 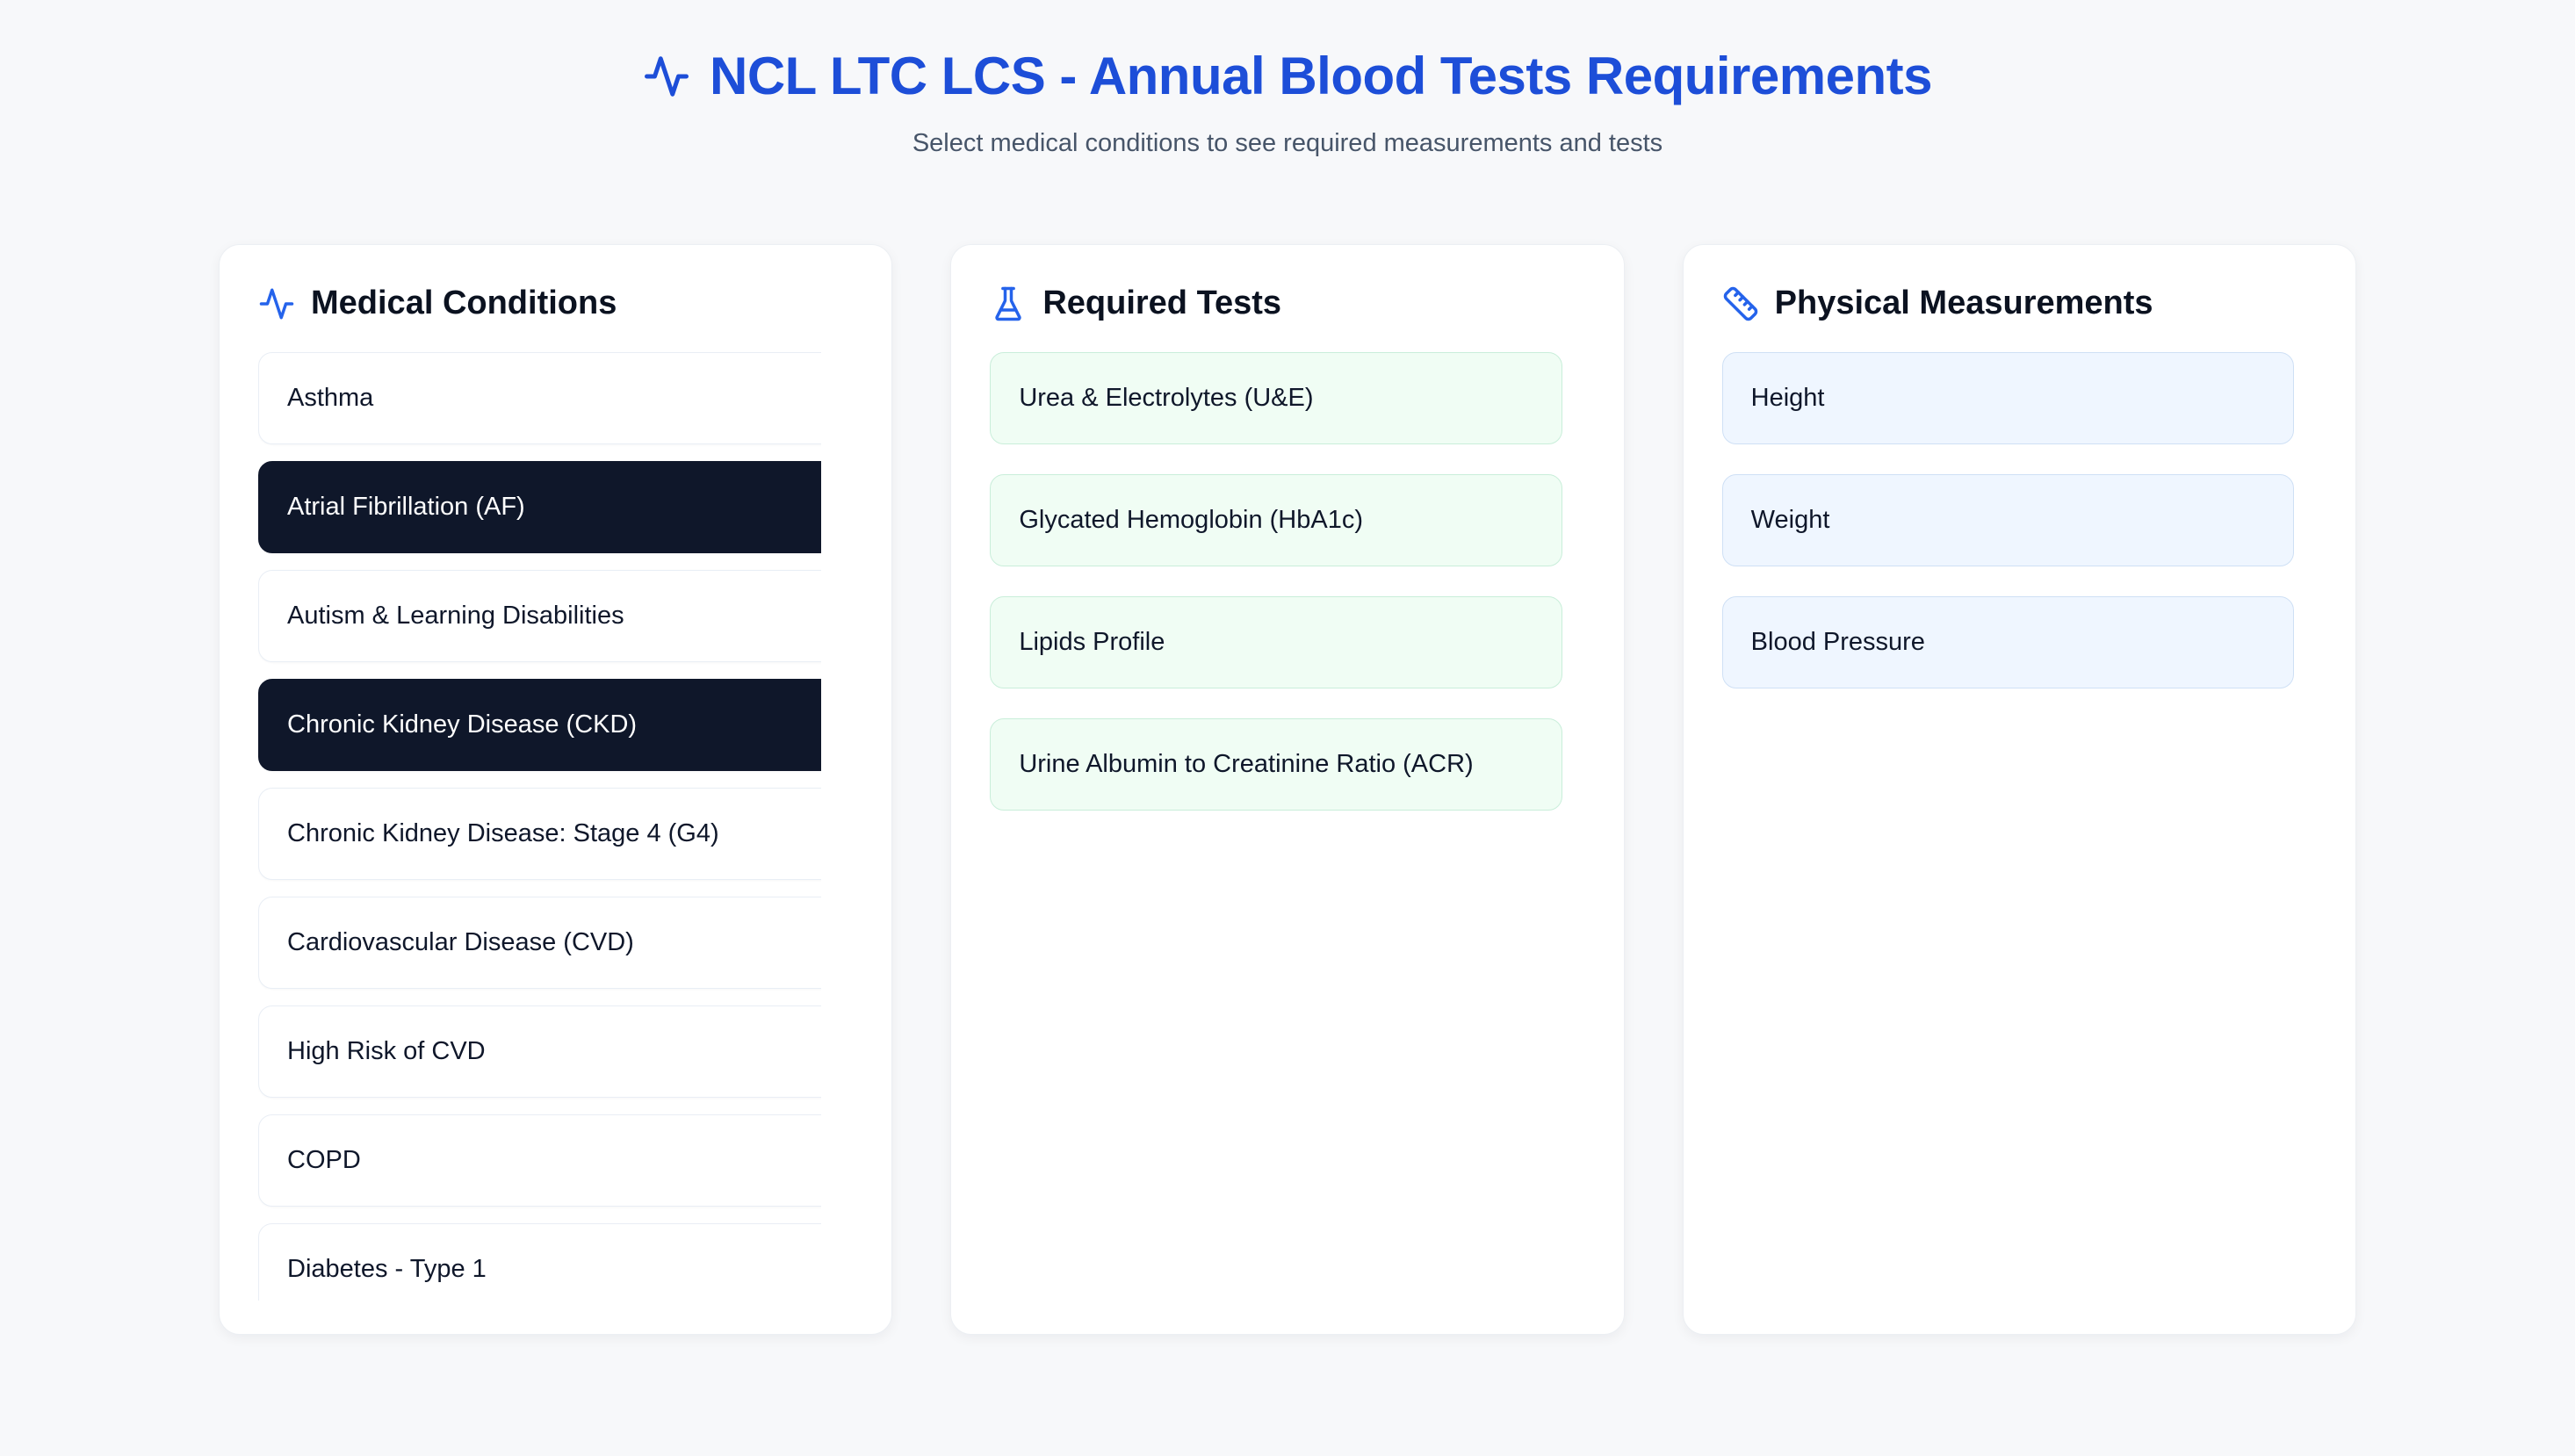 What do you see at coordinates (386, 1050) in the screenshot?
I see `condition-label: High Risk of CVD` at bounding box center [386, 1050].